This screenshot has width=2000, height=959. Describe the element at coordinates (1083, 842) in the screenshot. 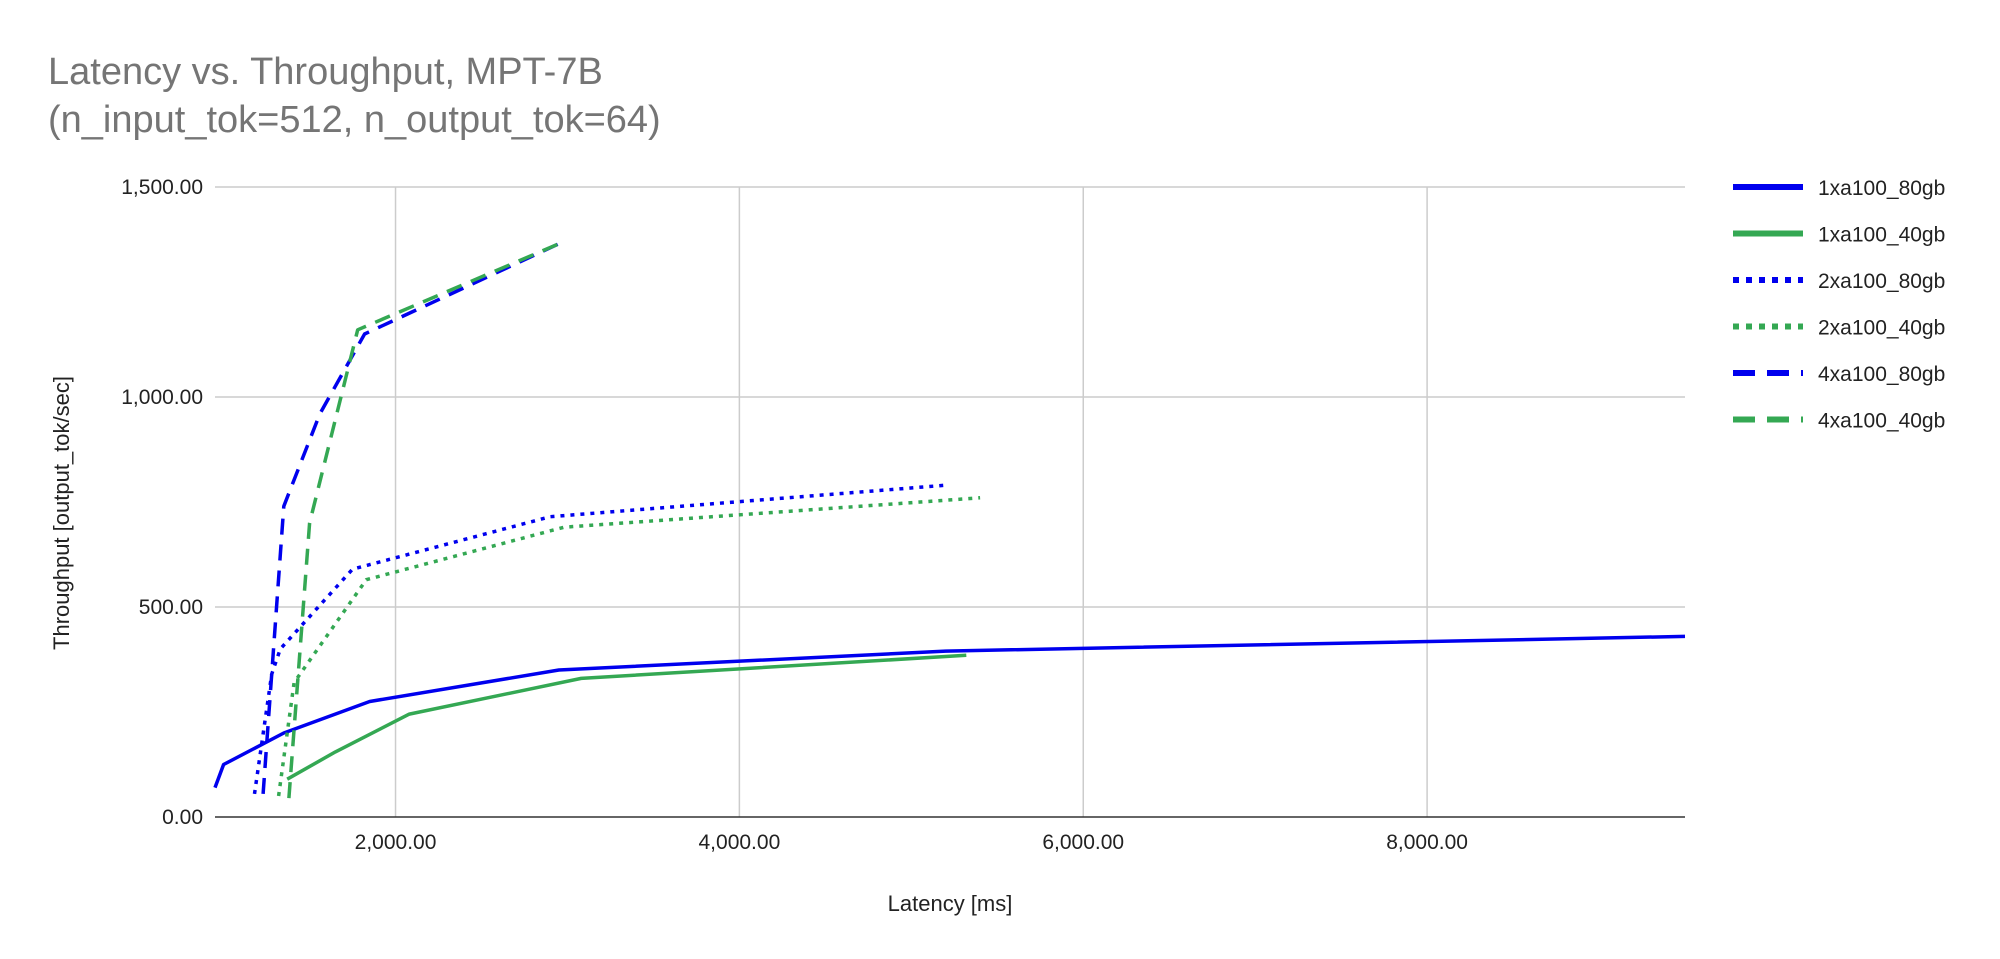

I see `x-tick-label: 6,000.00` at that location.